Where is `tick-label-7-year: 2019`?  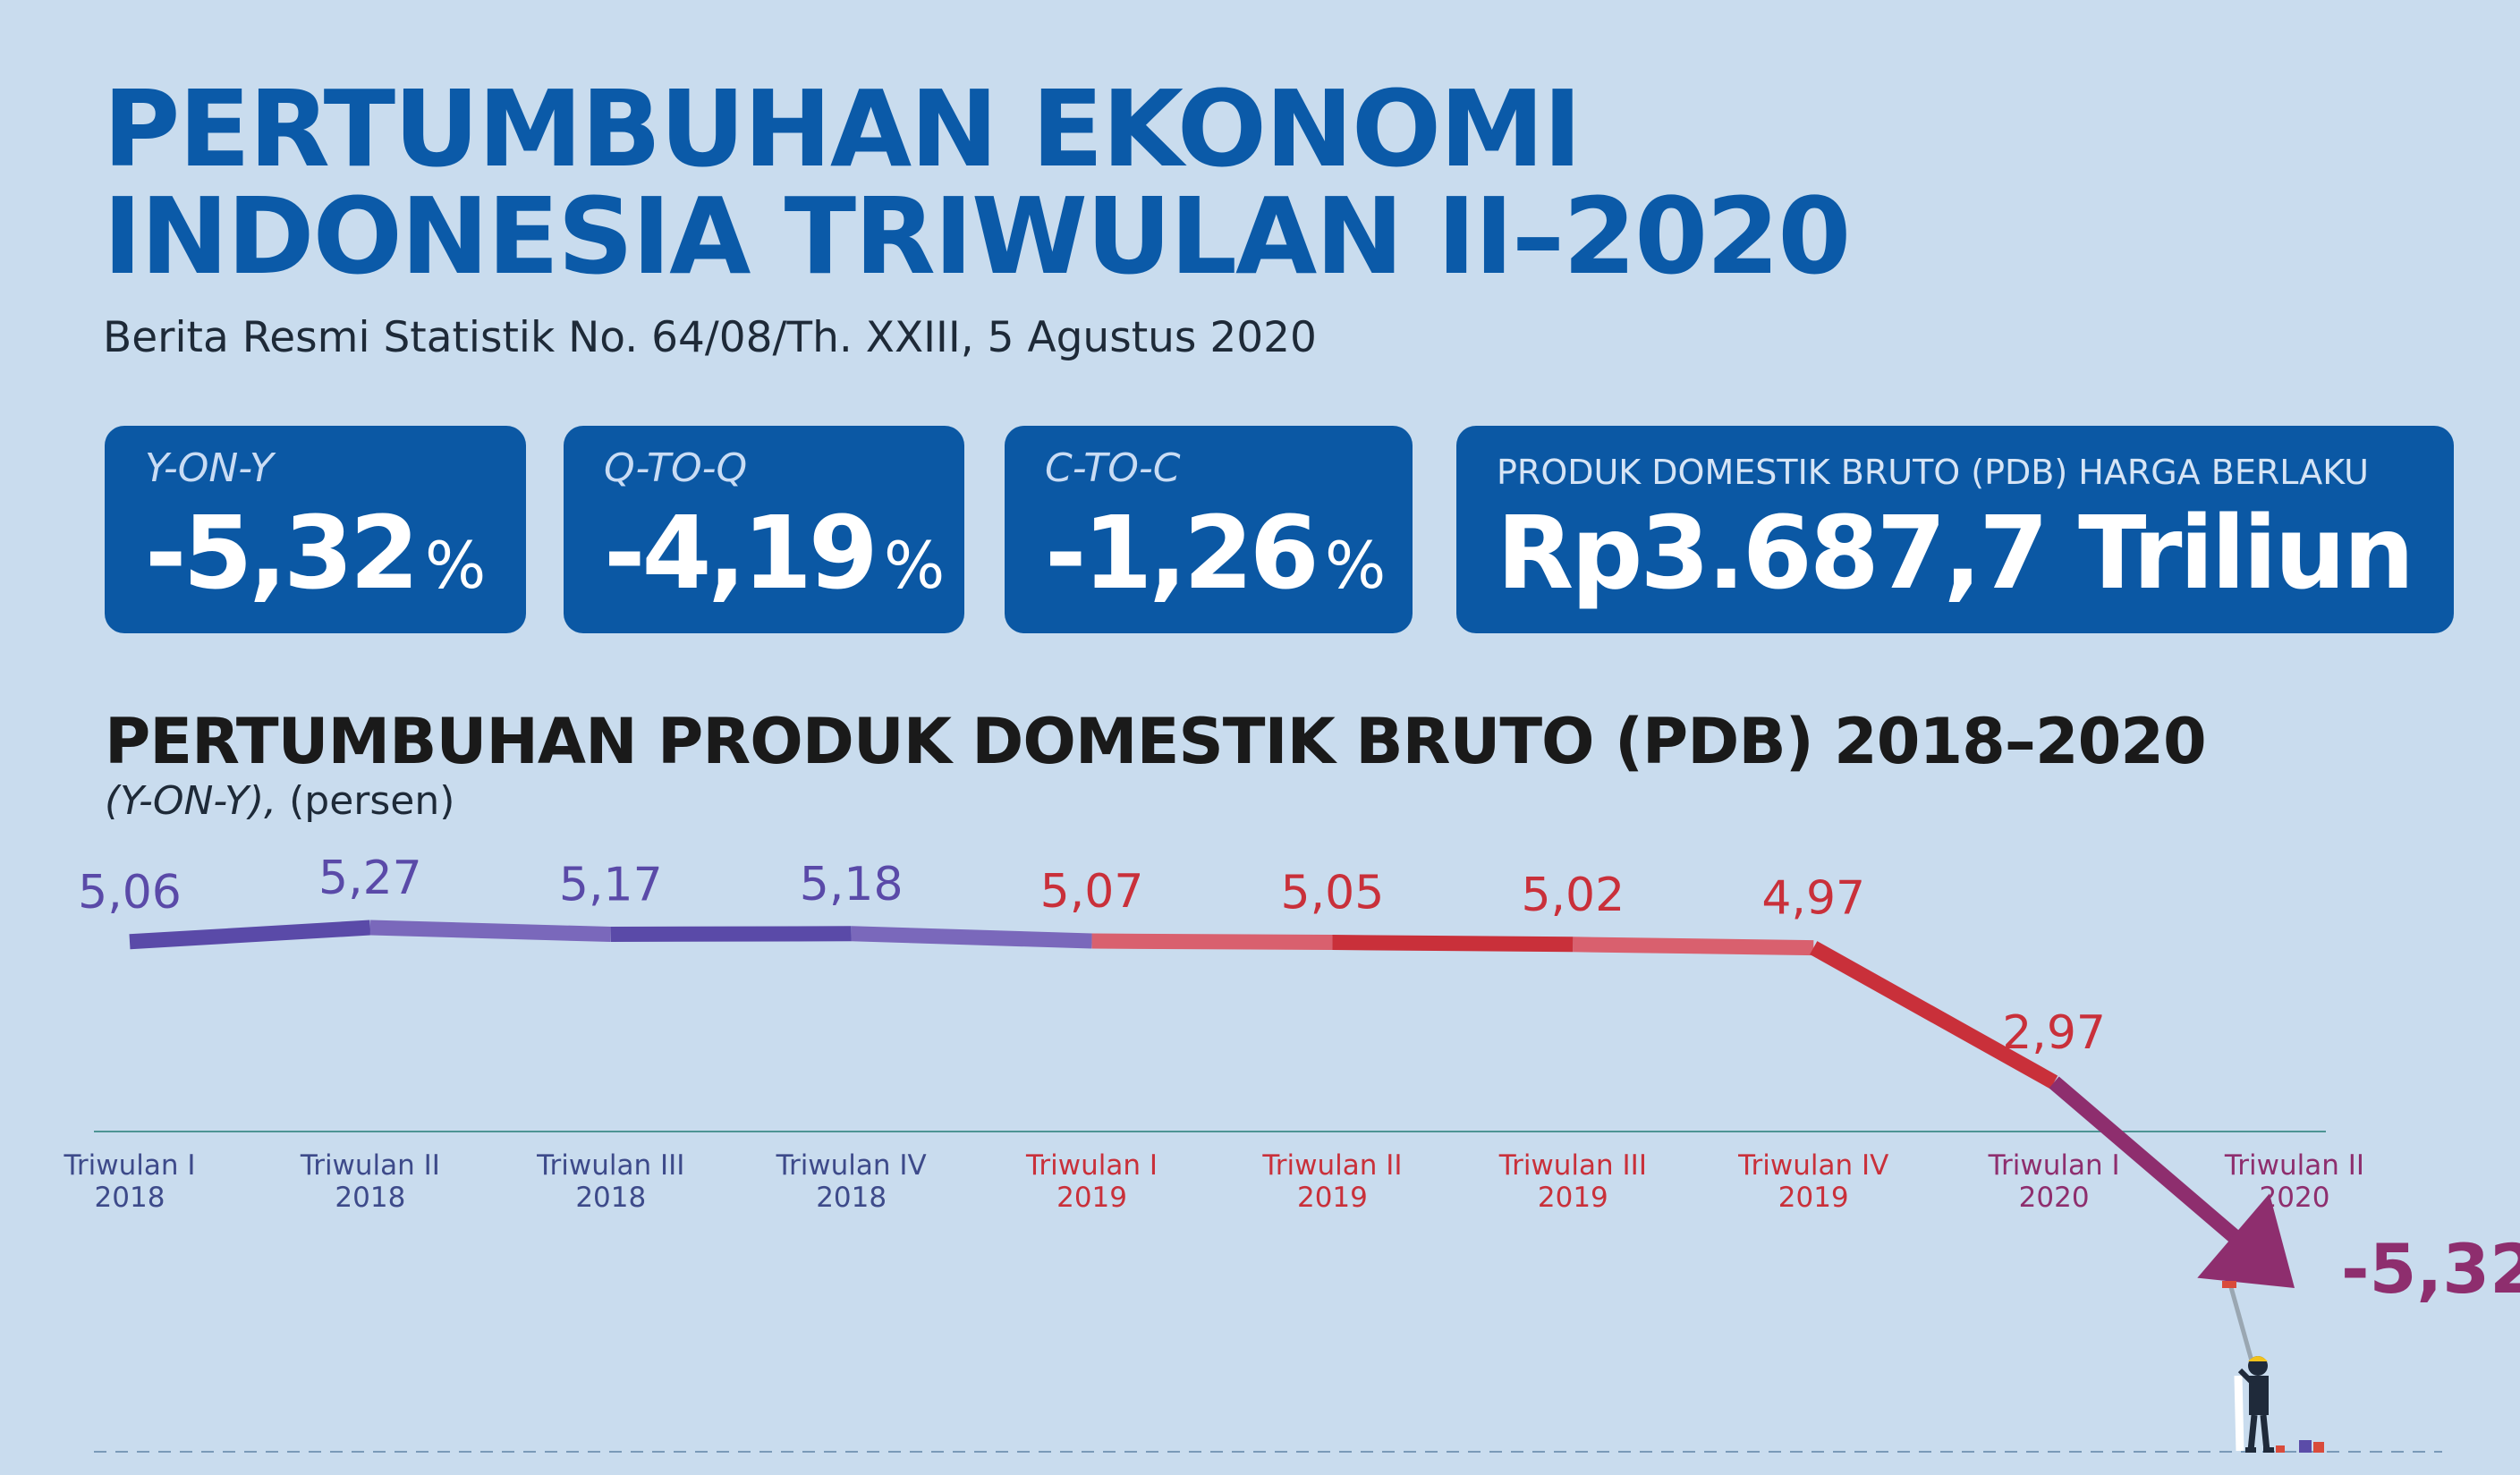 tick-label-7-year: 2019 is located at coordinates (1573, 1198).